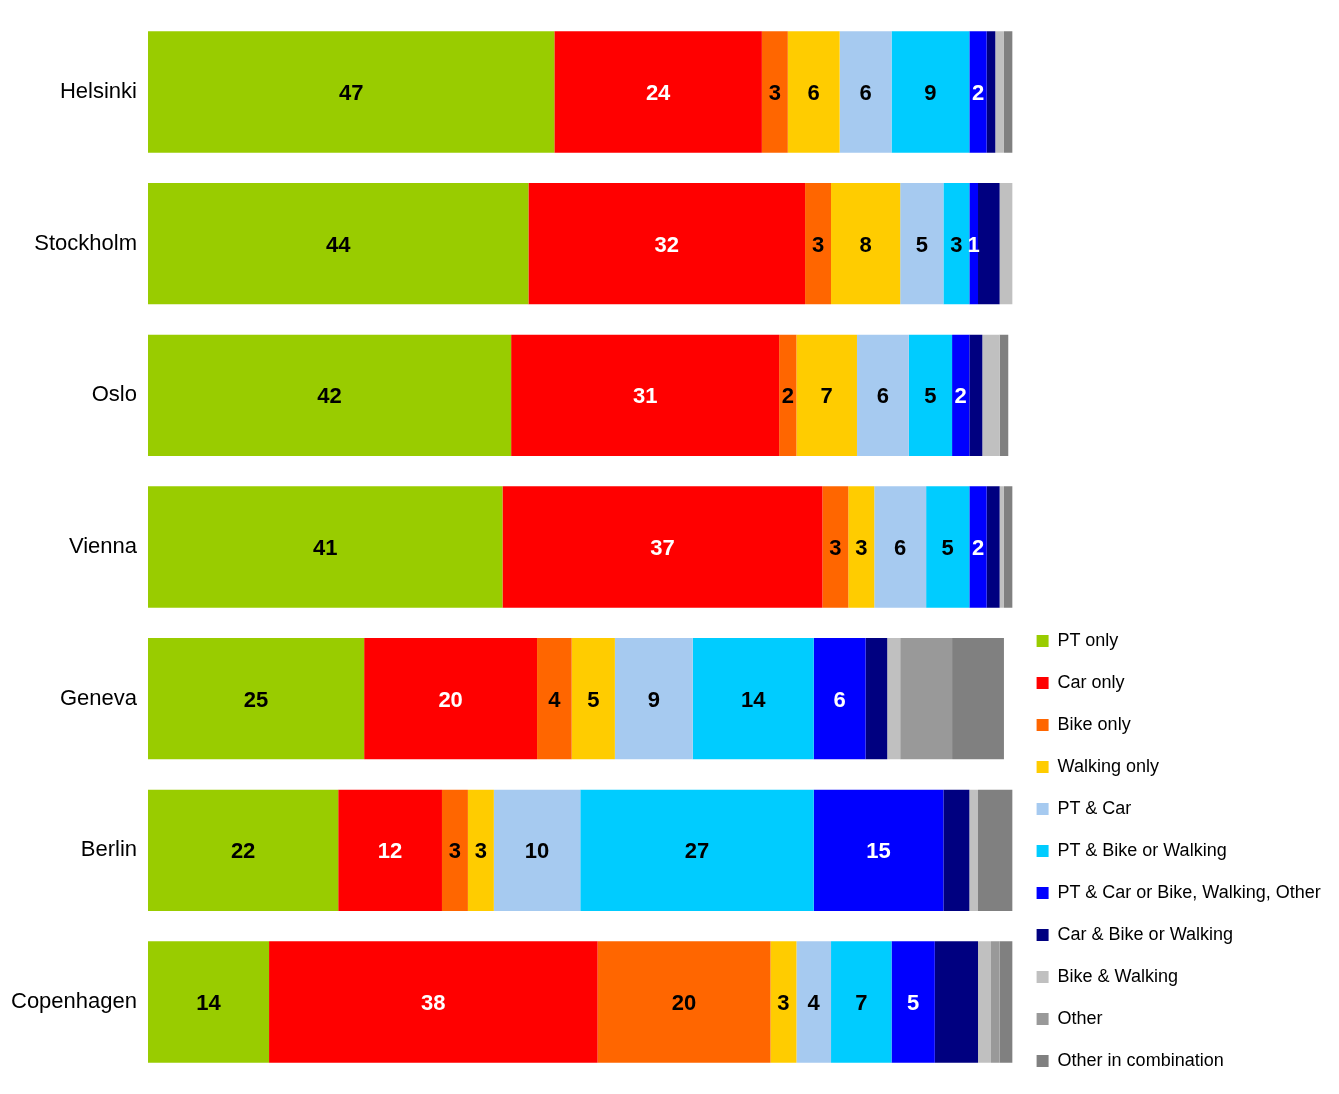 The height and width of the screenshot is (1094, 1339). What do you see at coordinates (103, 546) in the screenshot?
I see `y-tick-label: Vienna` at bounding box center [103, 546].